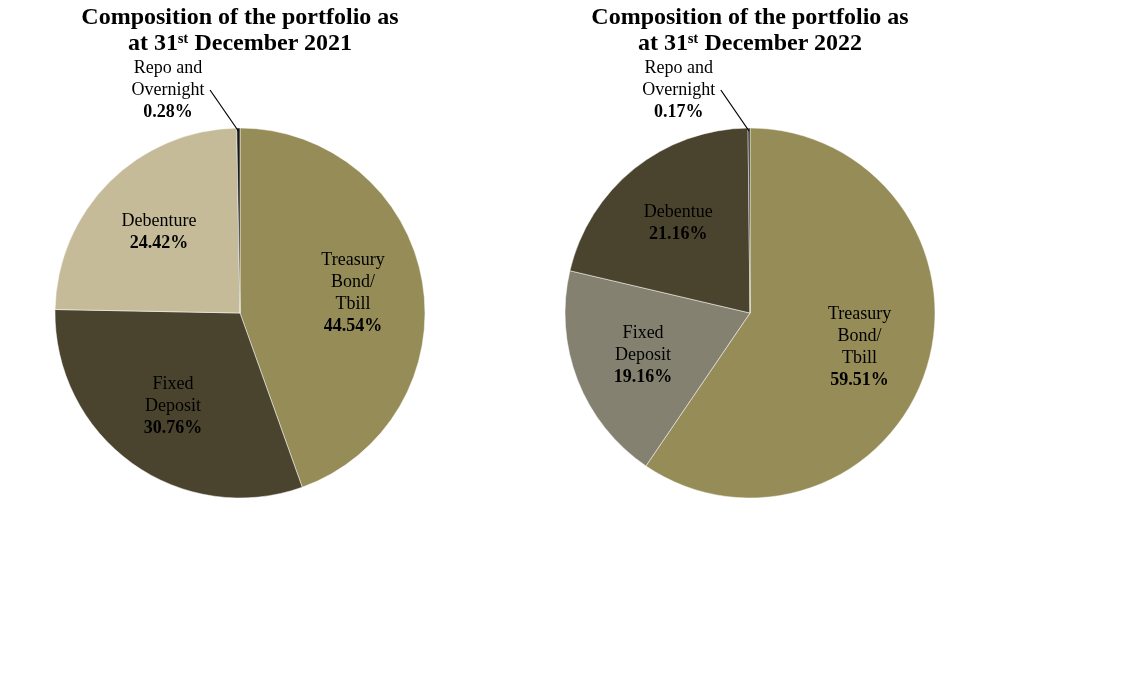 The height and width of the screenshot is (679, 1129). Describe the element at coordinates (353, 325) in the screenshot. I see `data-label: 44.54%` at that location.